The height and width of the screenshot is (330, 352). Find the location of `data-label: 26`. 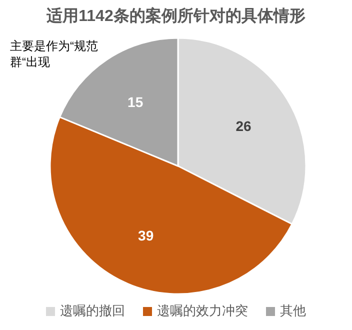

data-label: 26 is located at coordinates (244, 126).